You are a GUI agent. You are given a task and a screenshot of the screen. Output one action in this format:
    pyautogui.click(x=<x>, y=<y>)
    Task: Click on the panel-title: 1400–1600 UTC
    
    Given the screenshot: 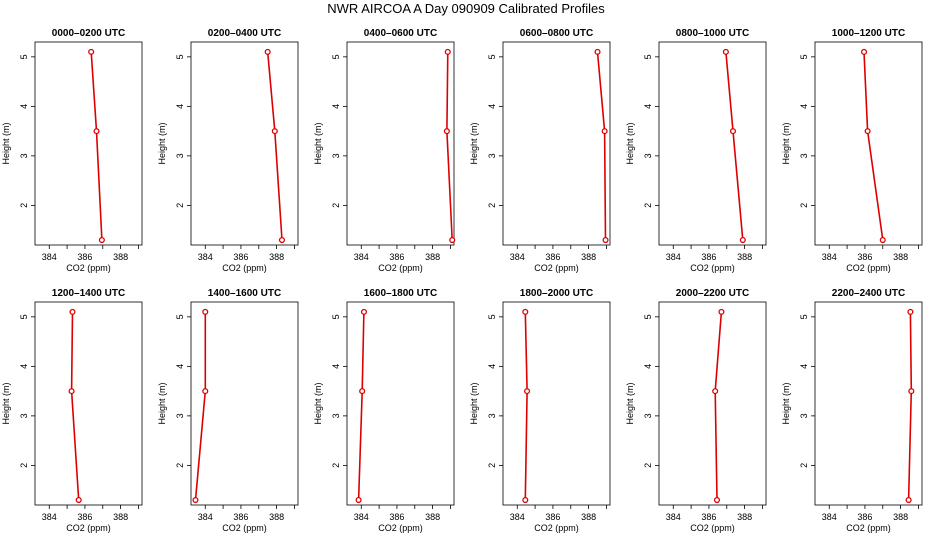 What is the action you would take?
    pyautogui.click(x=244, y=293)
    